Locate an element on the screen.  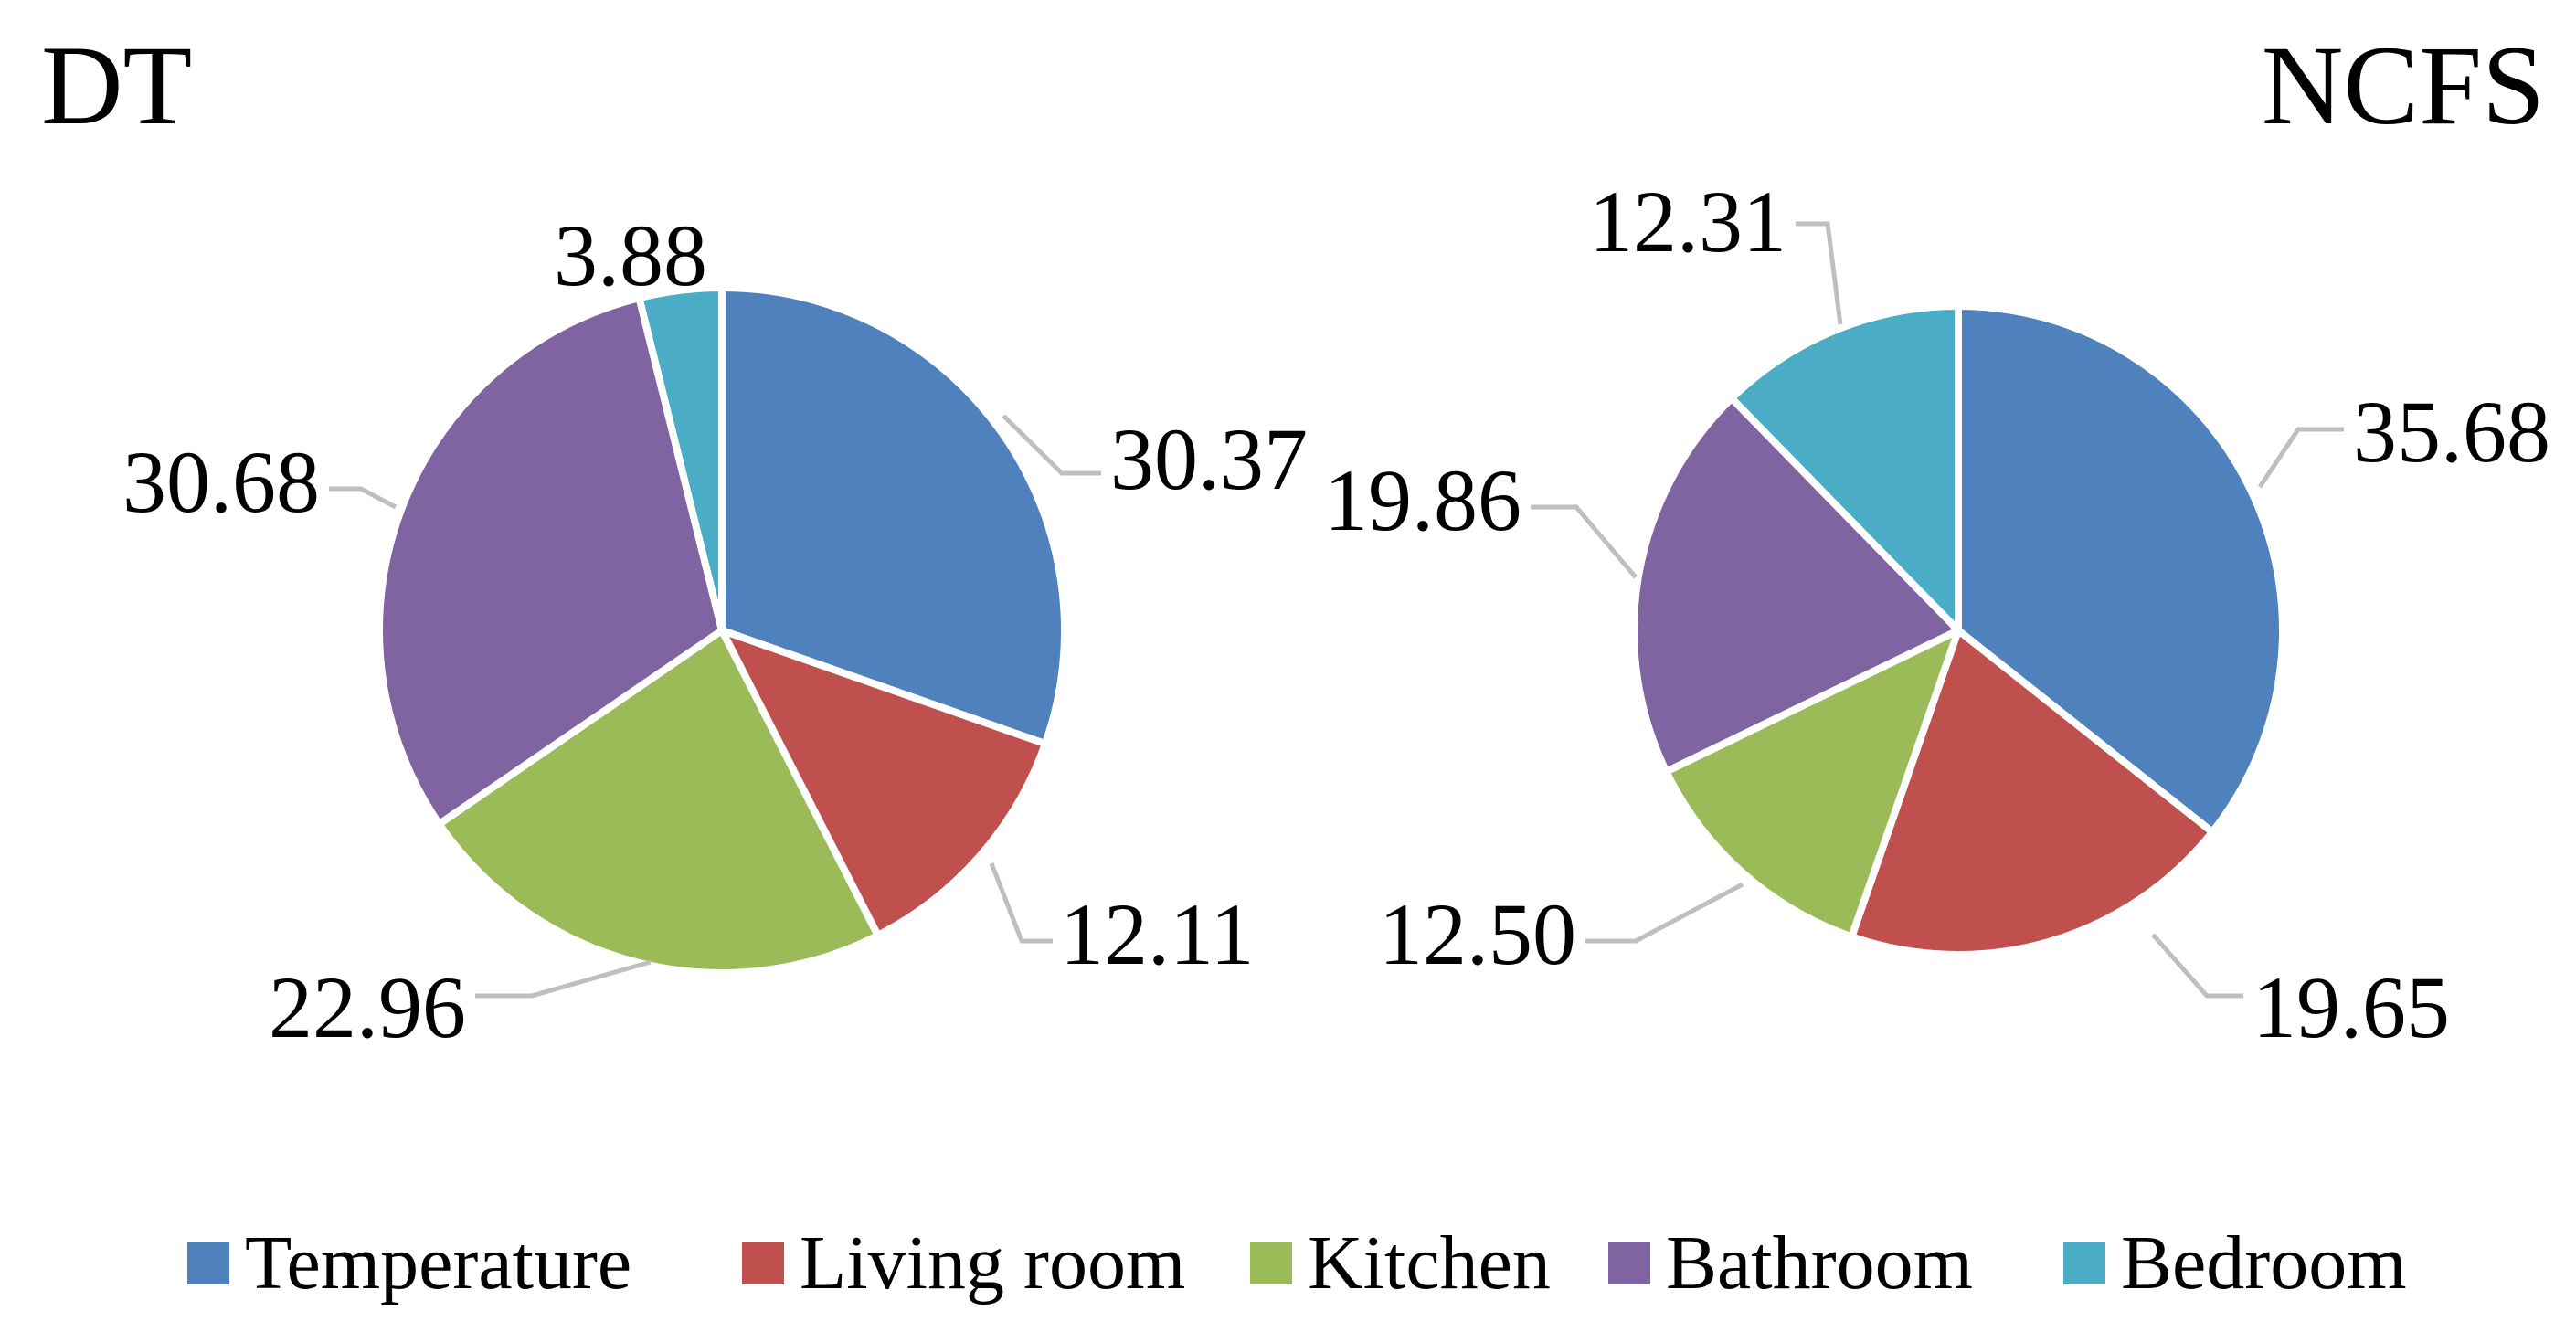
dt-leader-line-living-room is located at coordinates (1021, 903).